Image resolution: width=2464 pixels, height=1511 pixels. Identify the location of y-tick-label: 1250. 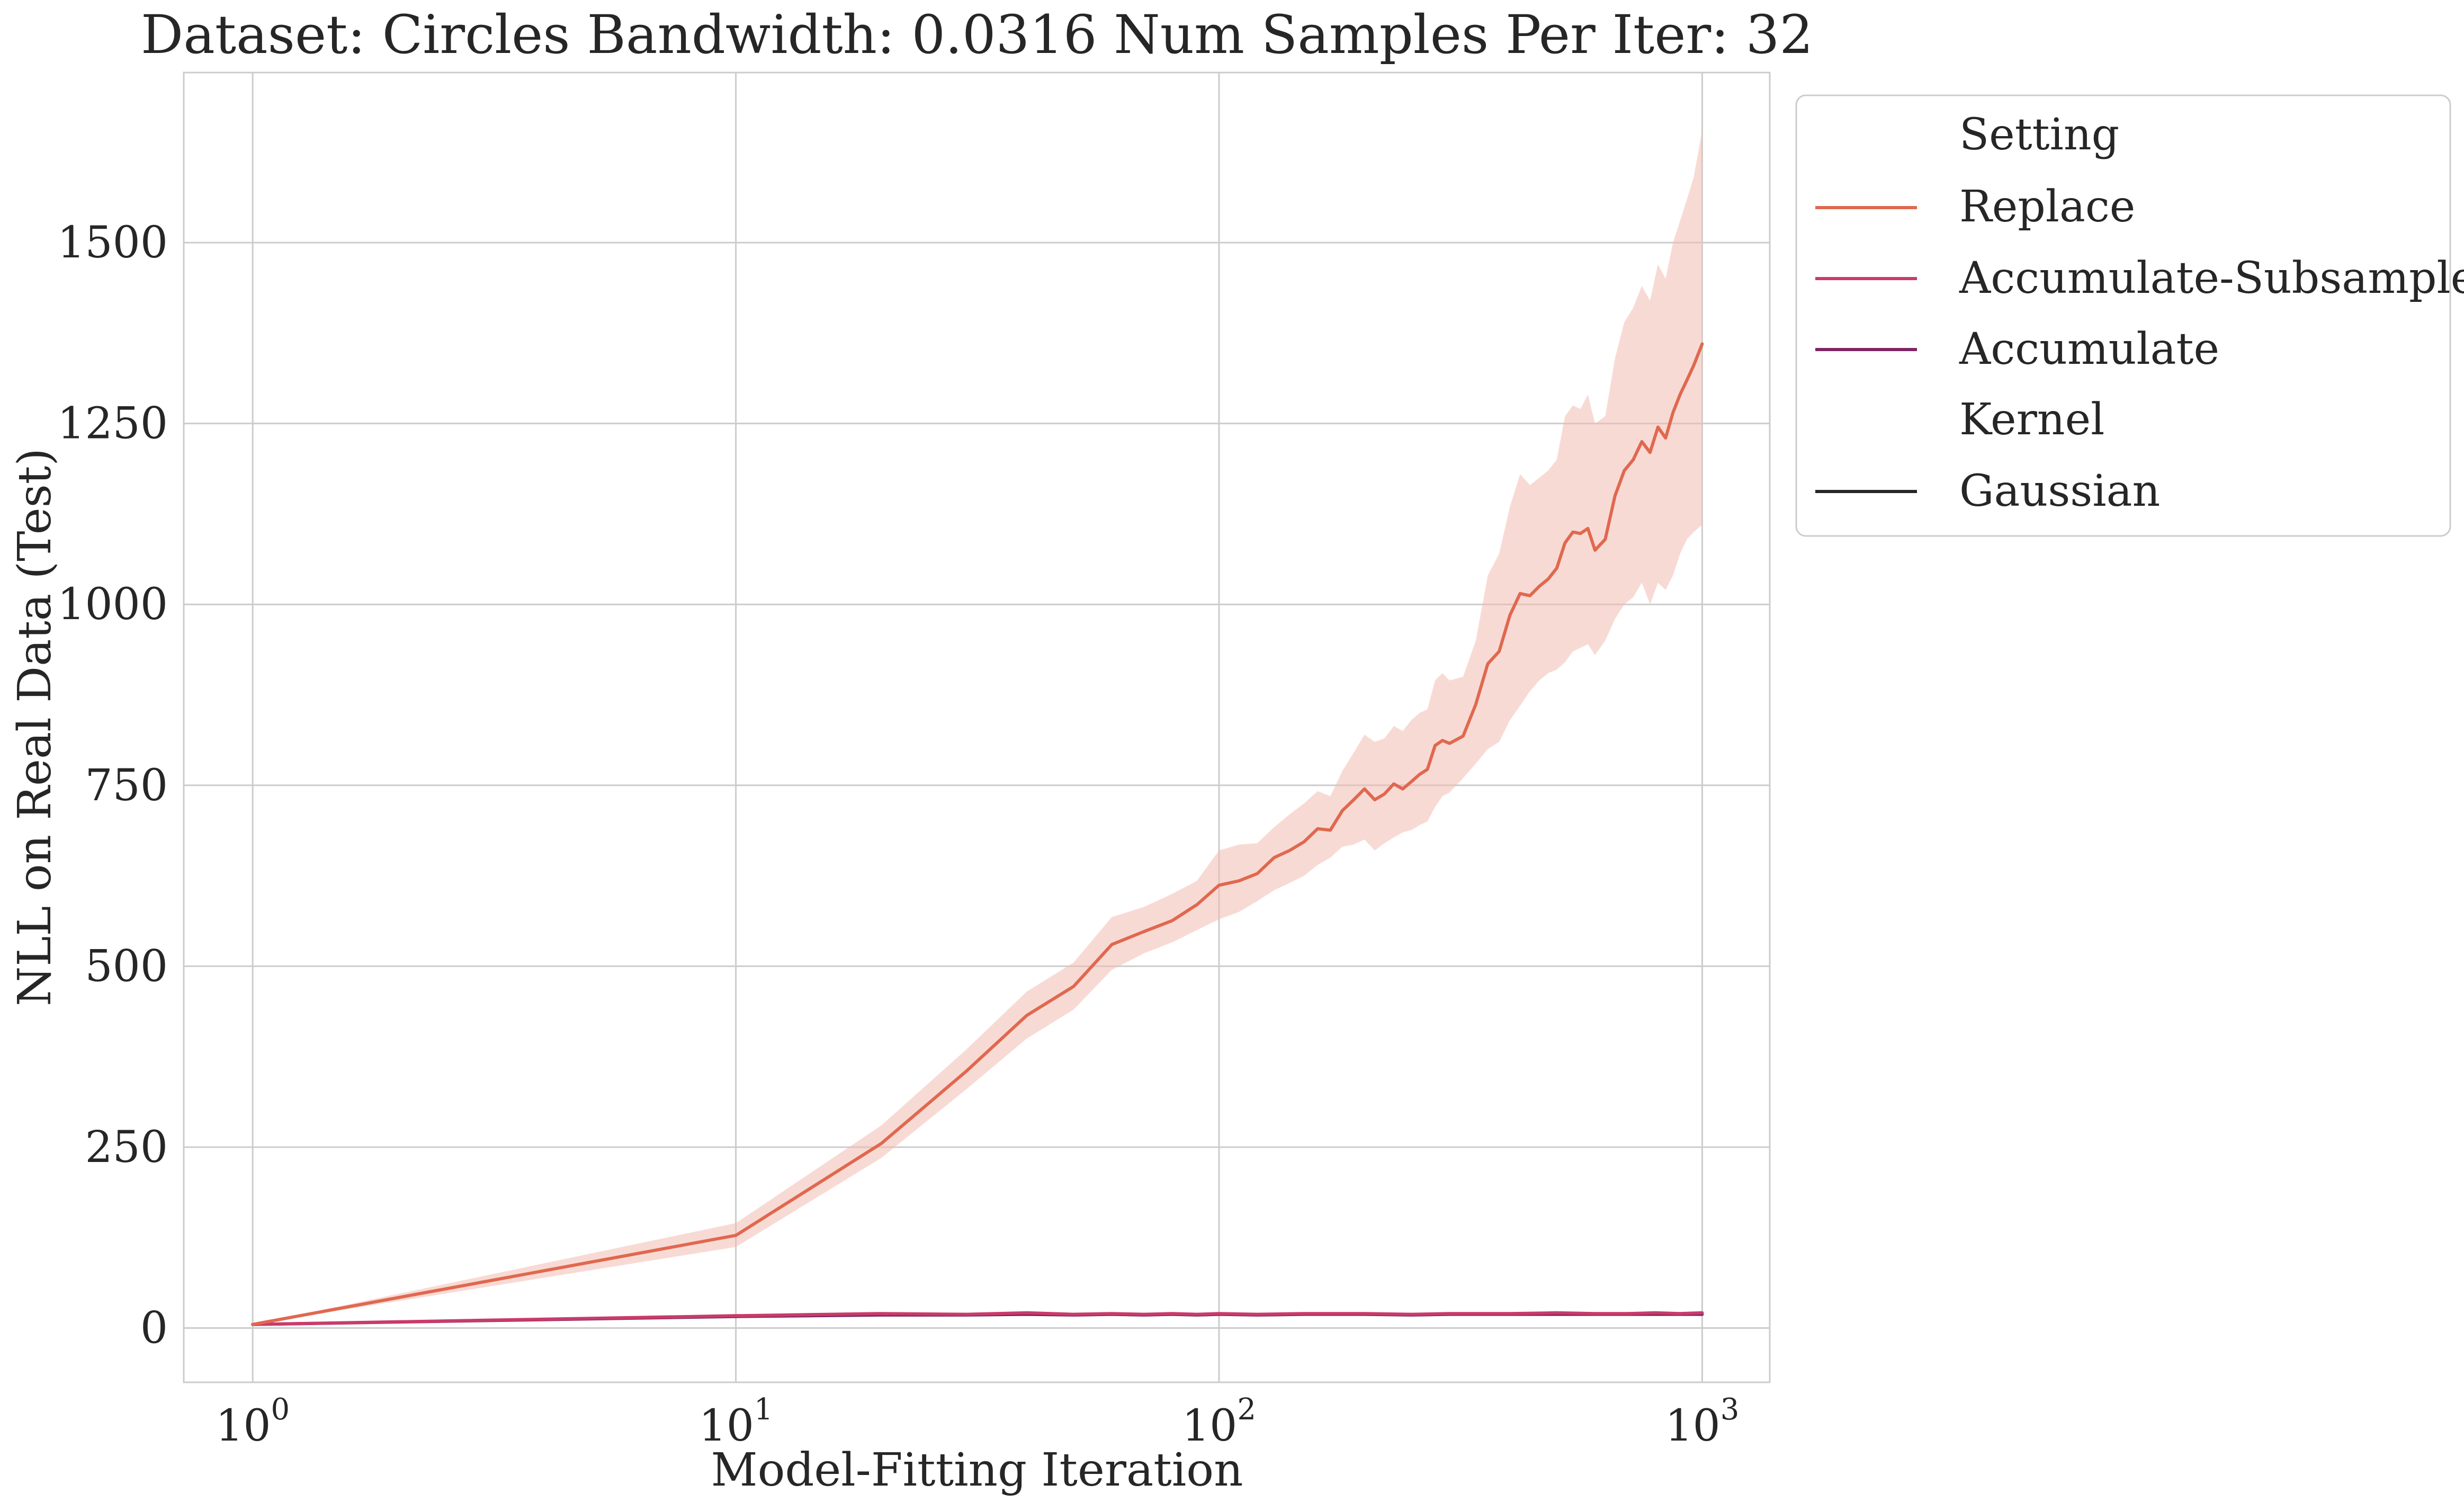
(112, 424).